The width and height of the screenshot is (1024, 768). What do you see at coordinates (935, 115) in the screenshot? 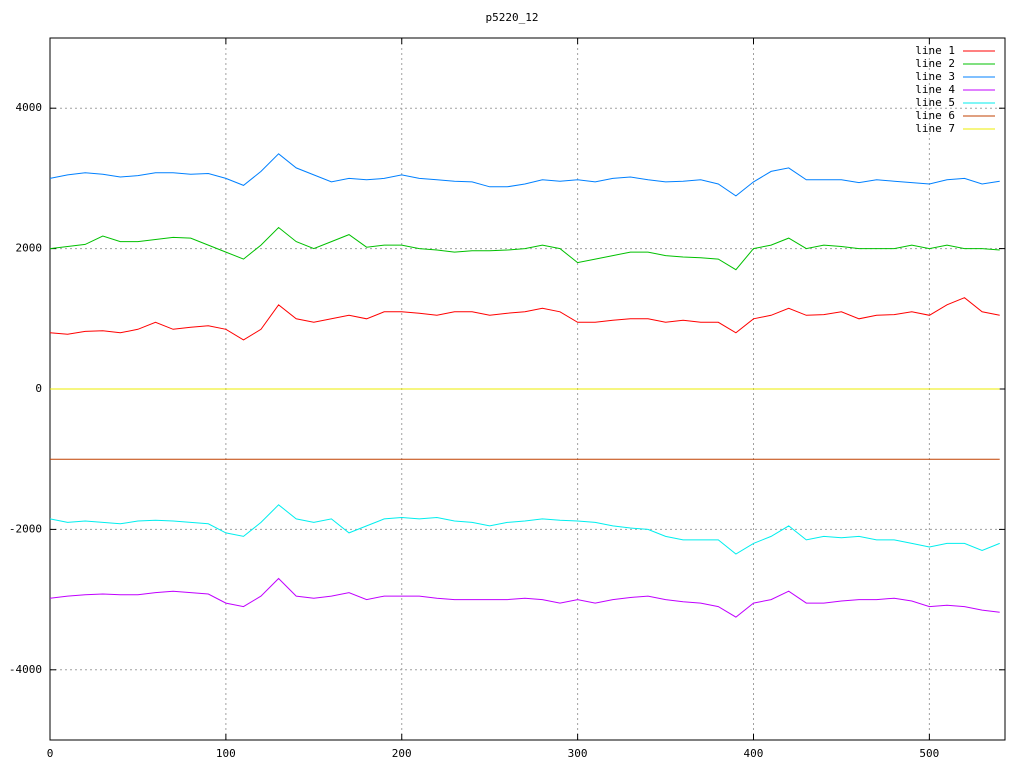
I see `legend-label: line 6` at bounding box center [935, 115].